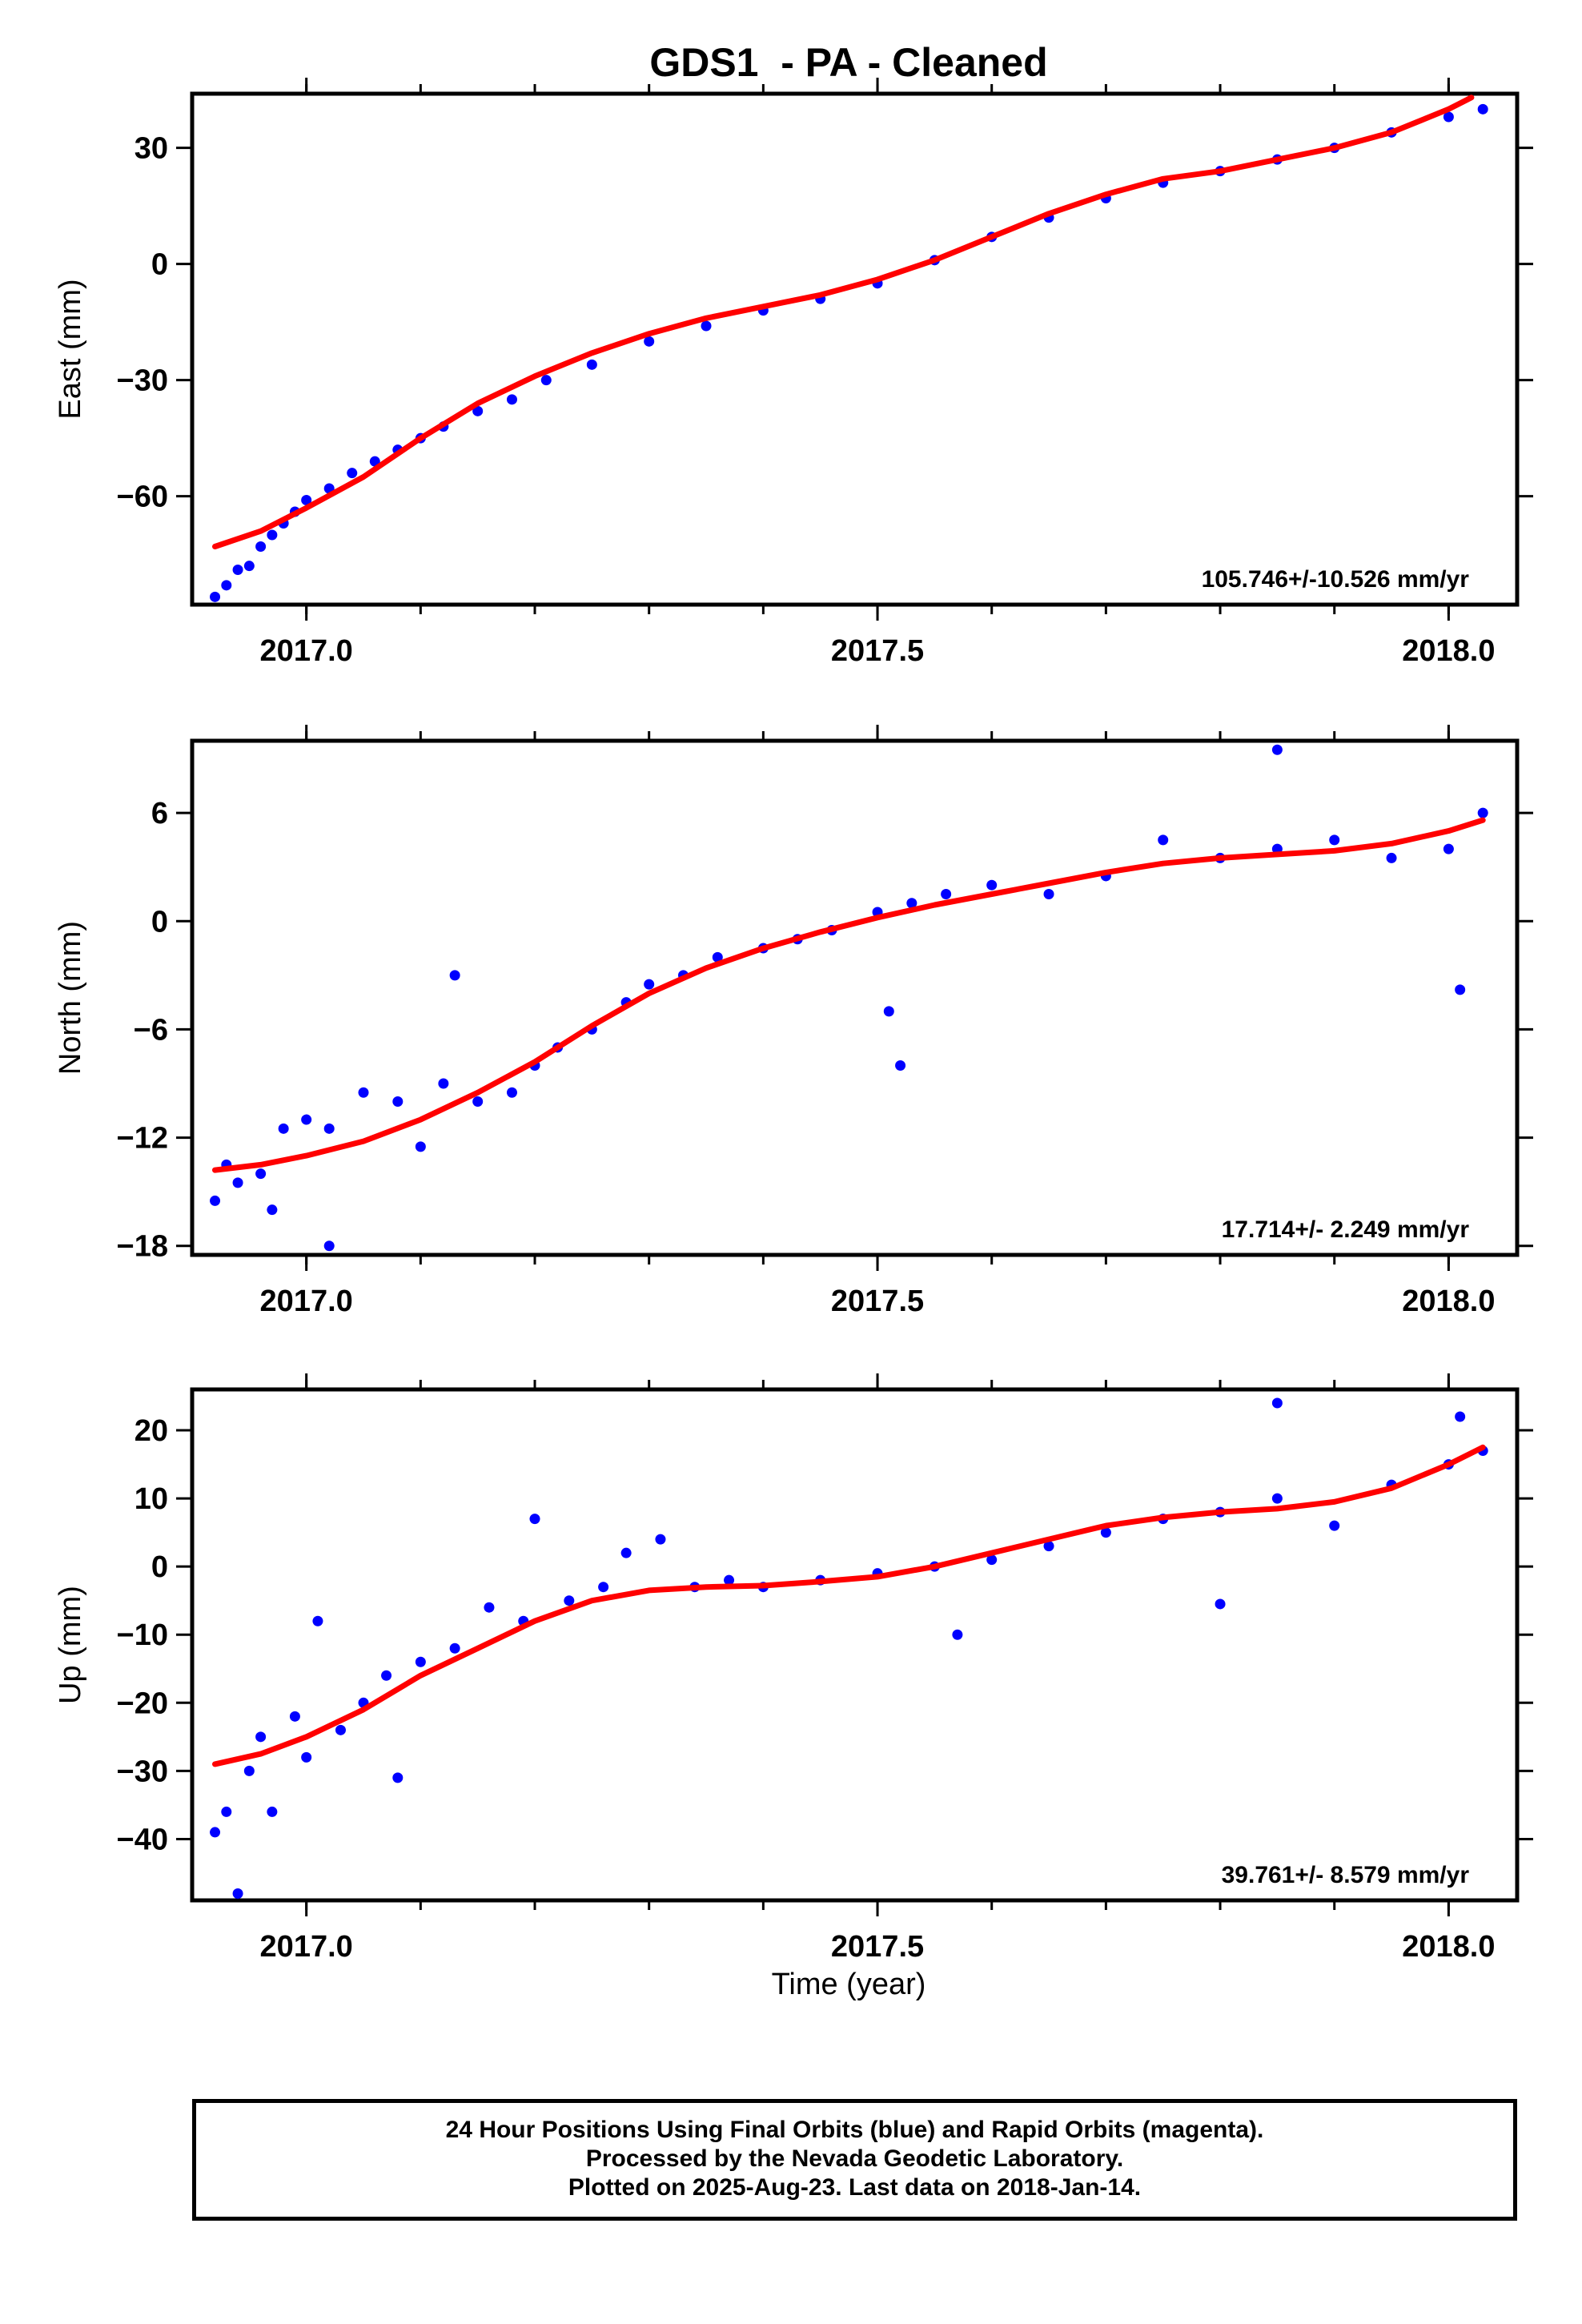 The height and width of the screenshot is (2324, 1582). What do you see at coordinates (1448, 651) in the screenshot?
I see `east-x-tick-label: 2018.0` at bounding box center [1448, 651].